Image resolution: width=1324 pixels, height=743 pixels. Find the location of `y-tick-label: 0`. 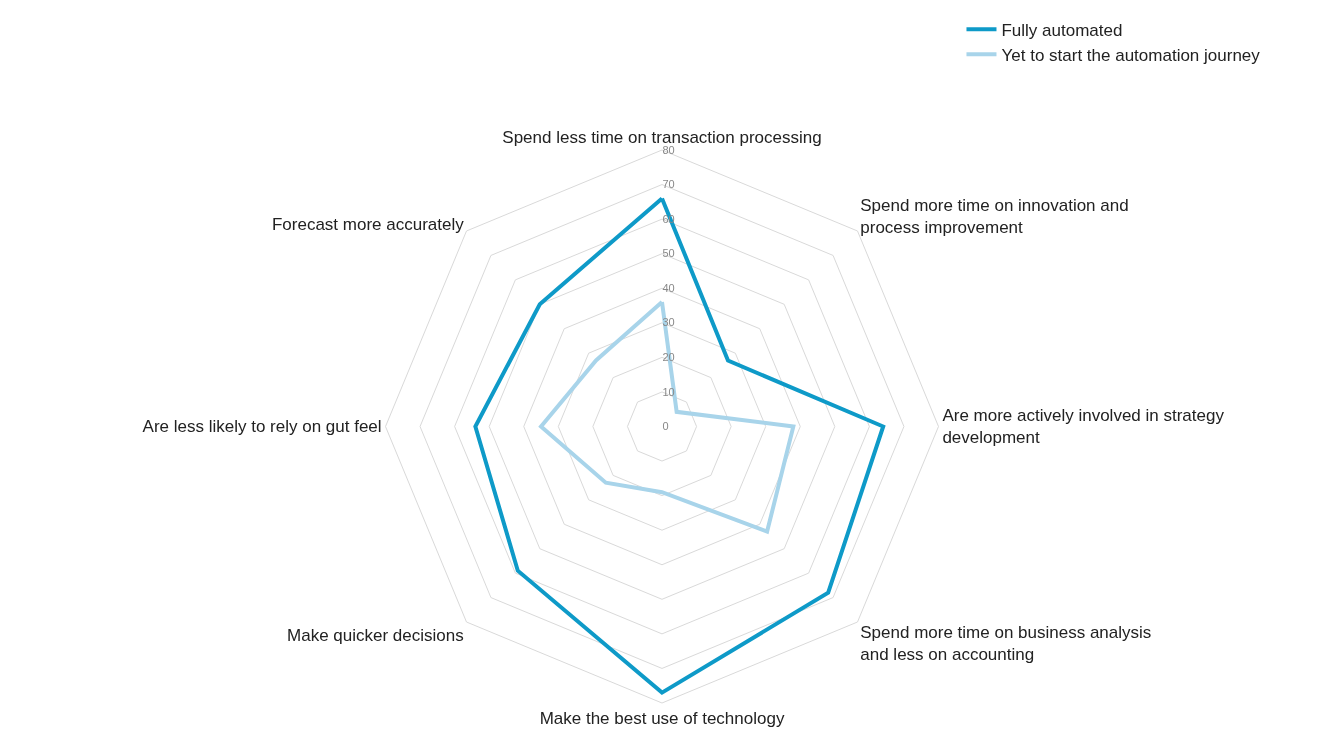

y-tick-label: 0 is located at coordinates (665, 426).